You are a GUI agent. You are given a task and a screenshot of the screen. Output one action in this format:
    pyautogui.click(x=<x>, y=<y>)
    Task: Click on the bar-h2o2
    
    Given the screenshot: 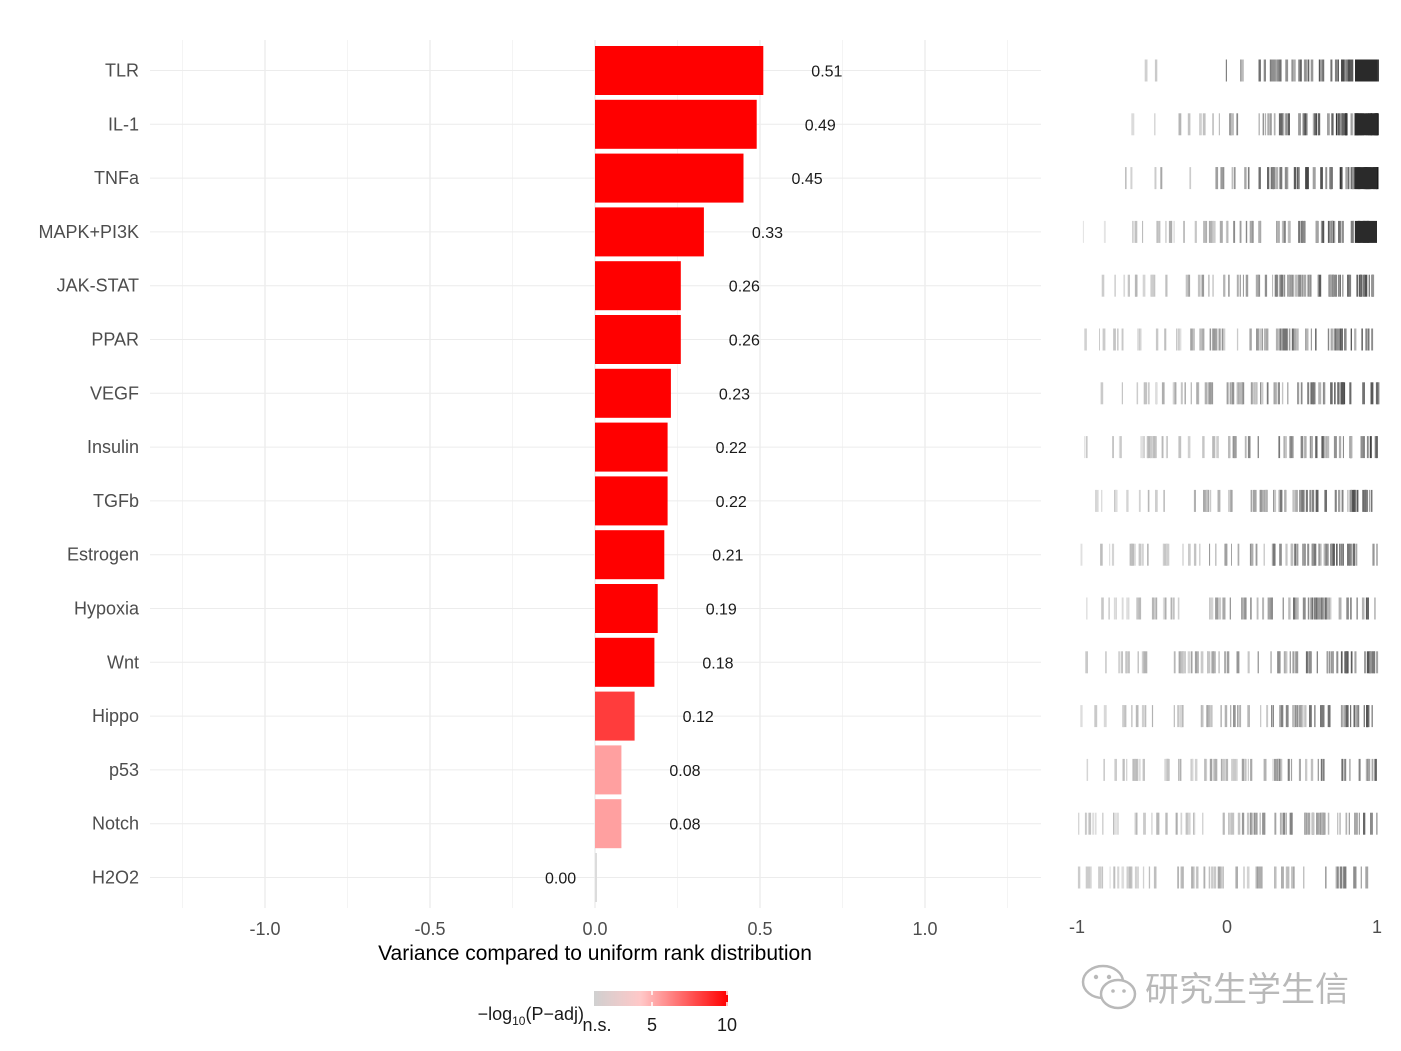 What is the action you would take?
    pyautogui.click(x=596, y=877)
    